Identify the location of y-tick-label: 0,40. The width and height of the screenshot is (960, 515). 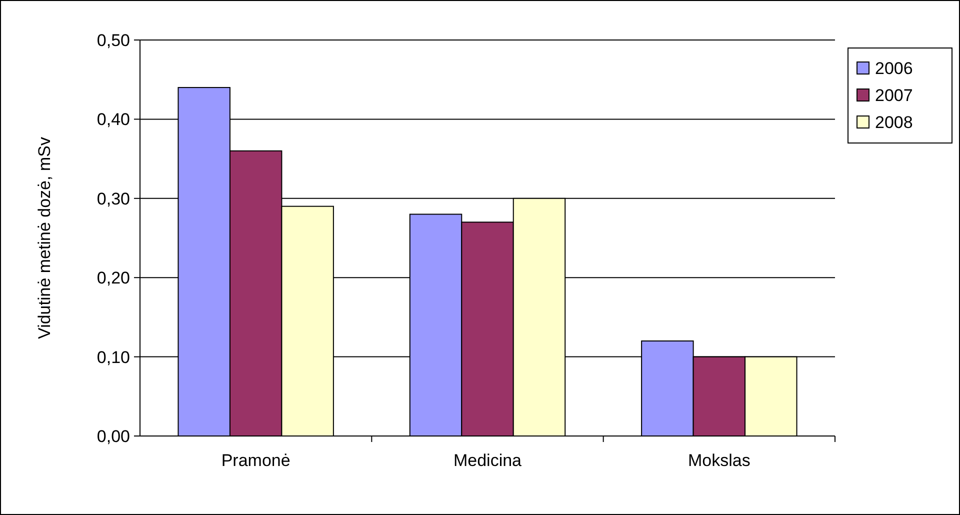
(113, 120).